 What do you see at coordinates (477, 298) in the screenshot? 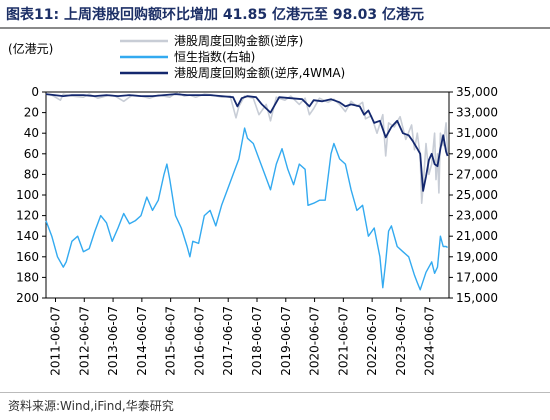
I see `right-tick-label: 15,000` at bounding box center [477, 298].